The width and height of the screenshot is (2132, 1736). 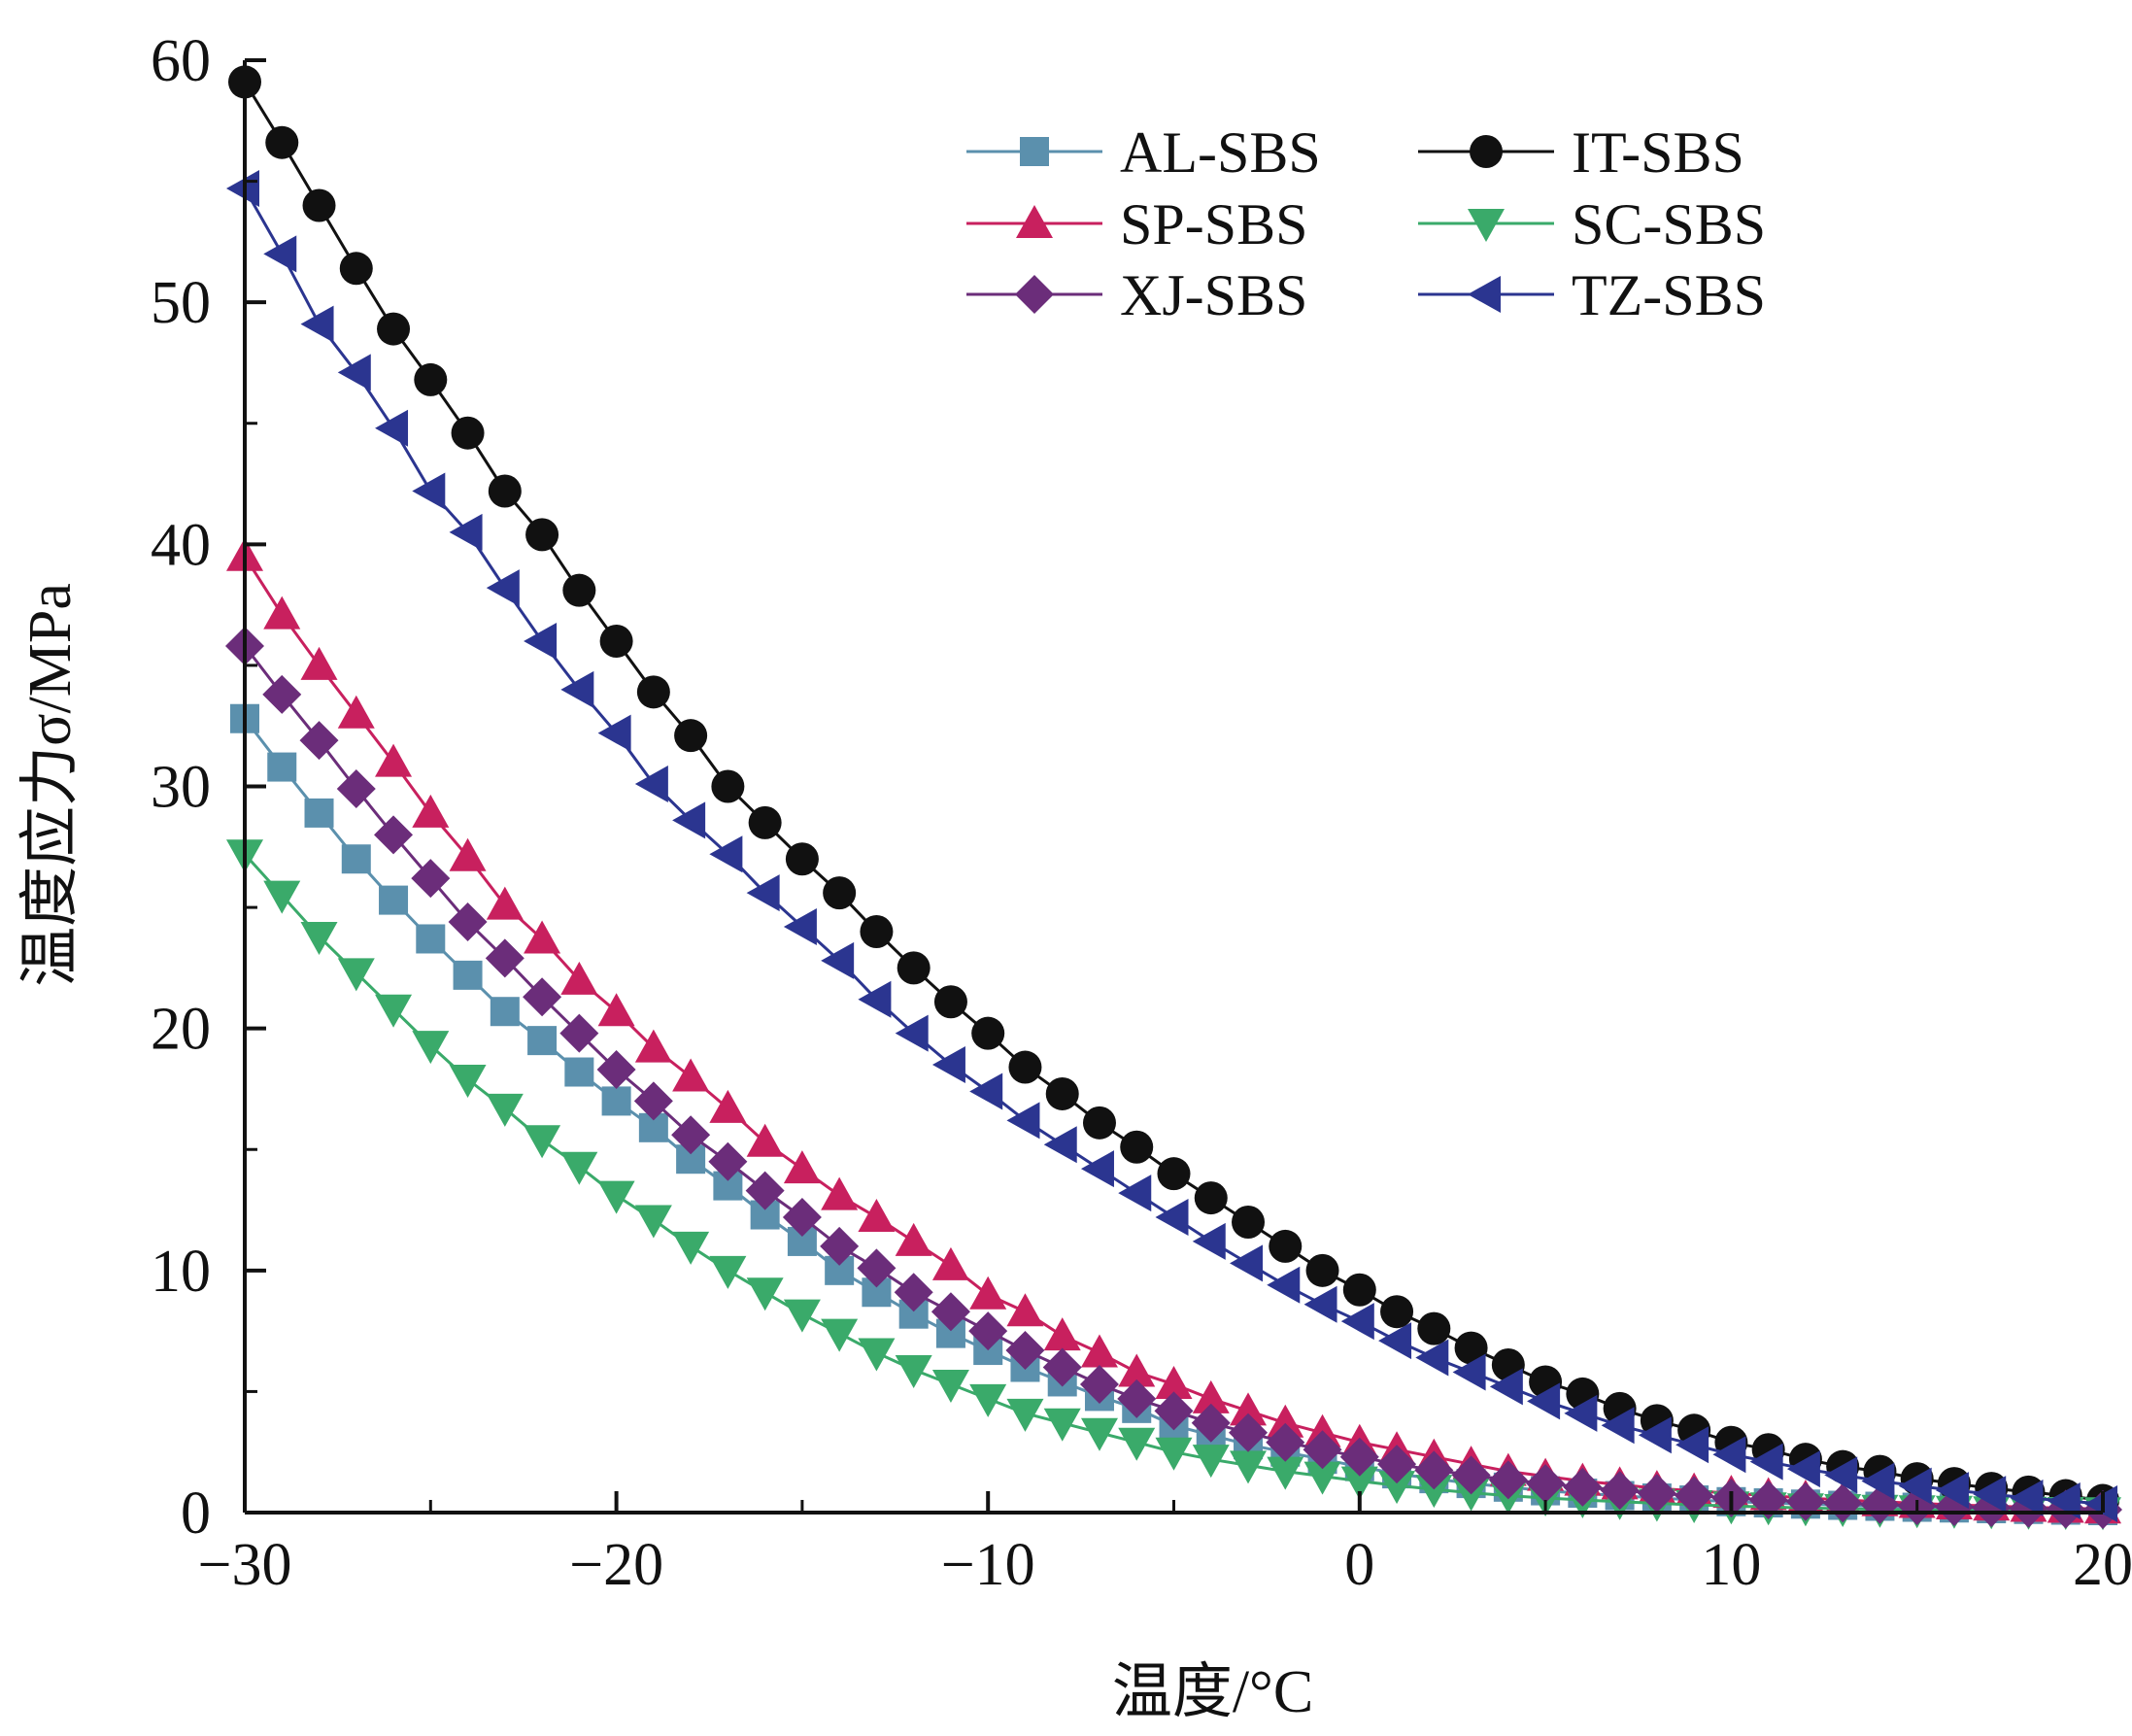 What do you see at coordinates (245, 1565) in the screenshot?
I see `x-tick-label: −30` at bounding box center [245, 1565].